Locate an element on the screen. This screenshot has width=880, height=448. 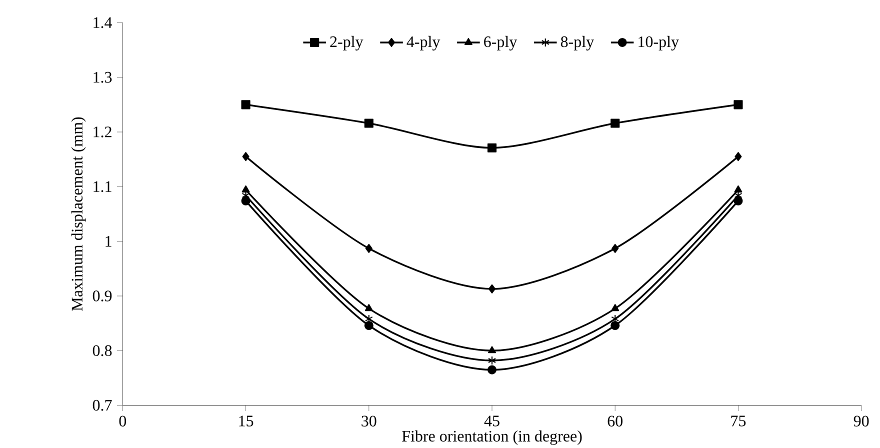
y-tick-label: 0.9 is located at coordinates (102, 296).